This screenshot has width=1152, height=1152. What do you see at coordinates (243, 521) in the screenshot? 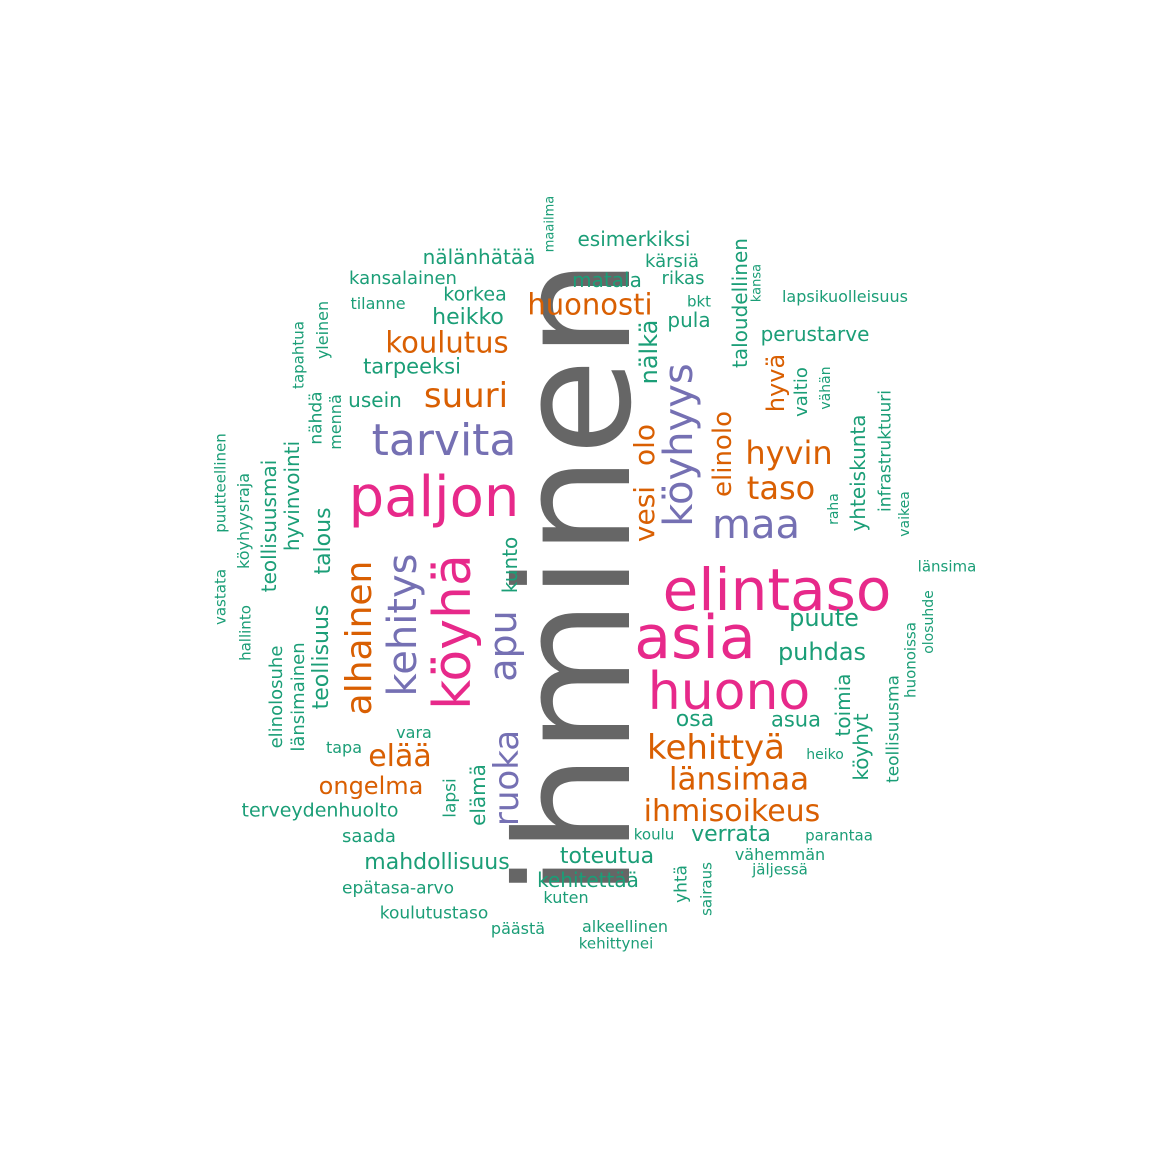
I see `word-koyhyysraja: köyhyysraja` at bounding box center [243, 521].